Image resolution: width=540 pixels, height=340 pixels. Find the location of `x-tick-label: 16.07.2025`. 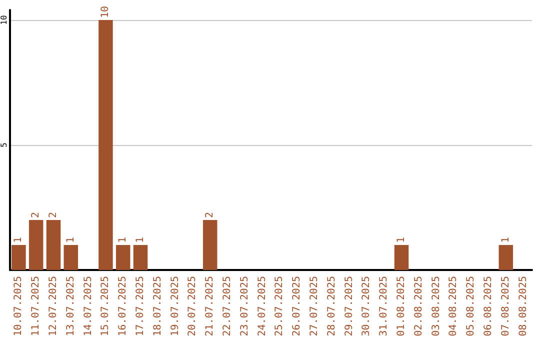

x-tick-label: 16.07.2025 is located at coordinates (123, 306).